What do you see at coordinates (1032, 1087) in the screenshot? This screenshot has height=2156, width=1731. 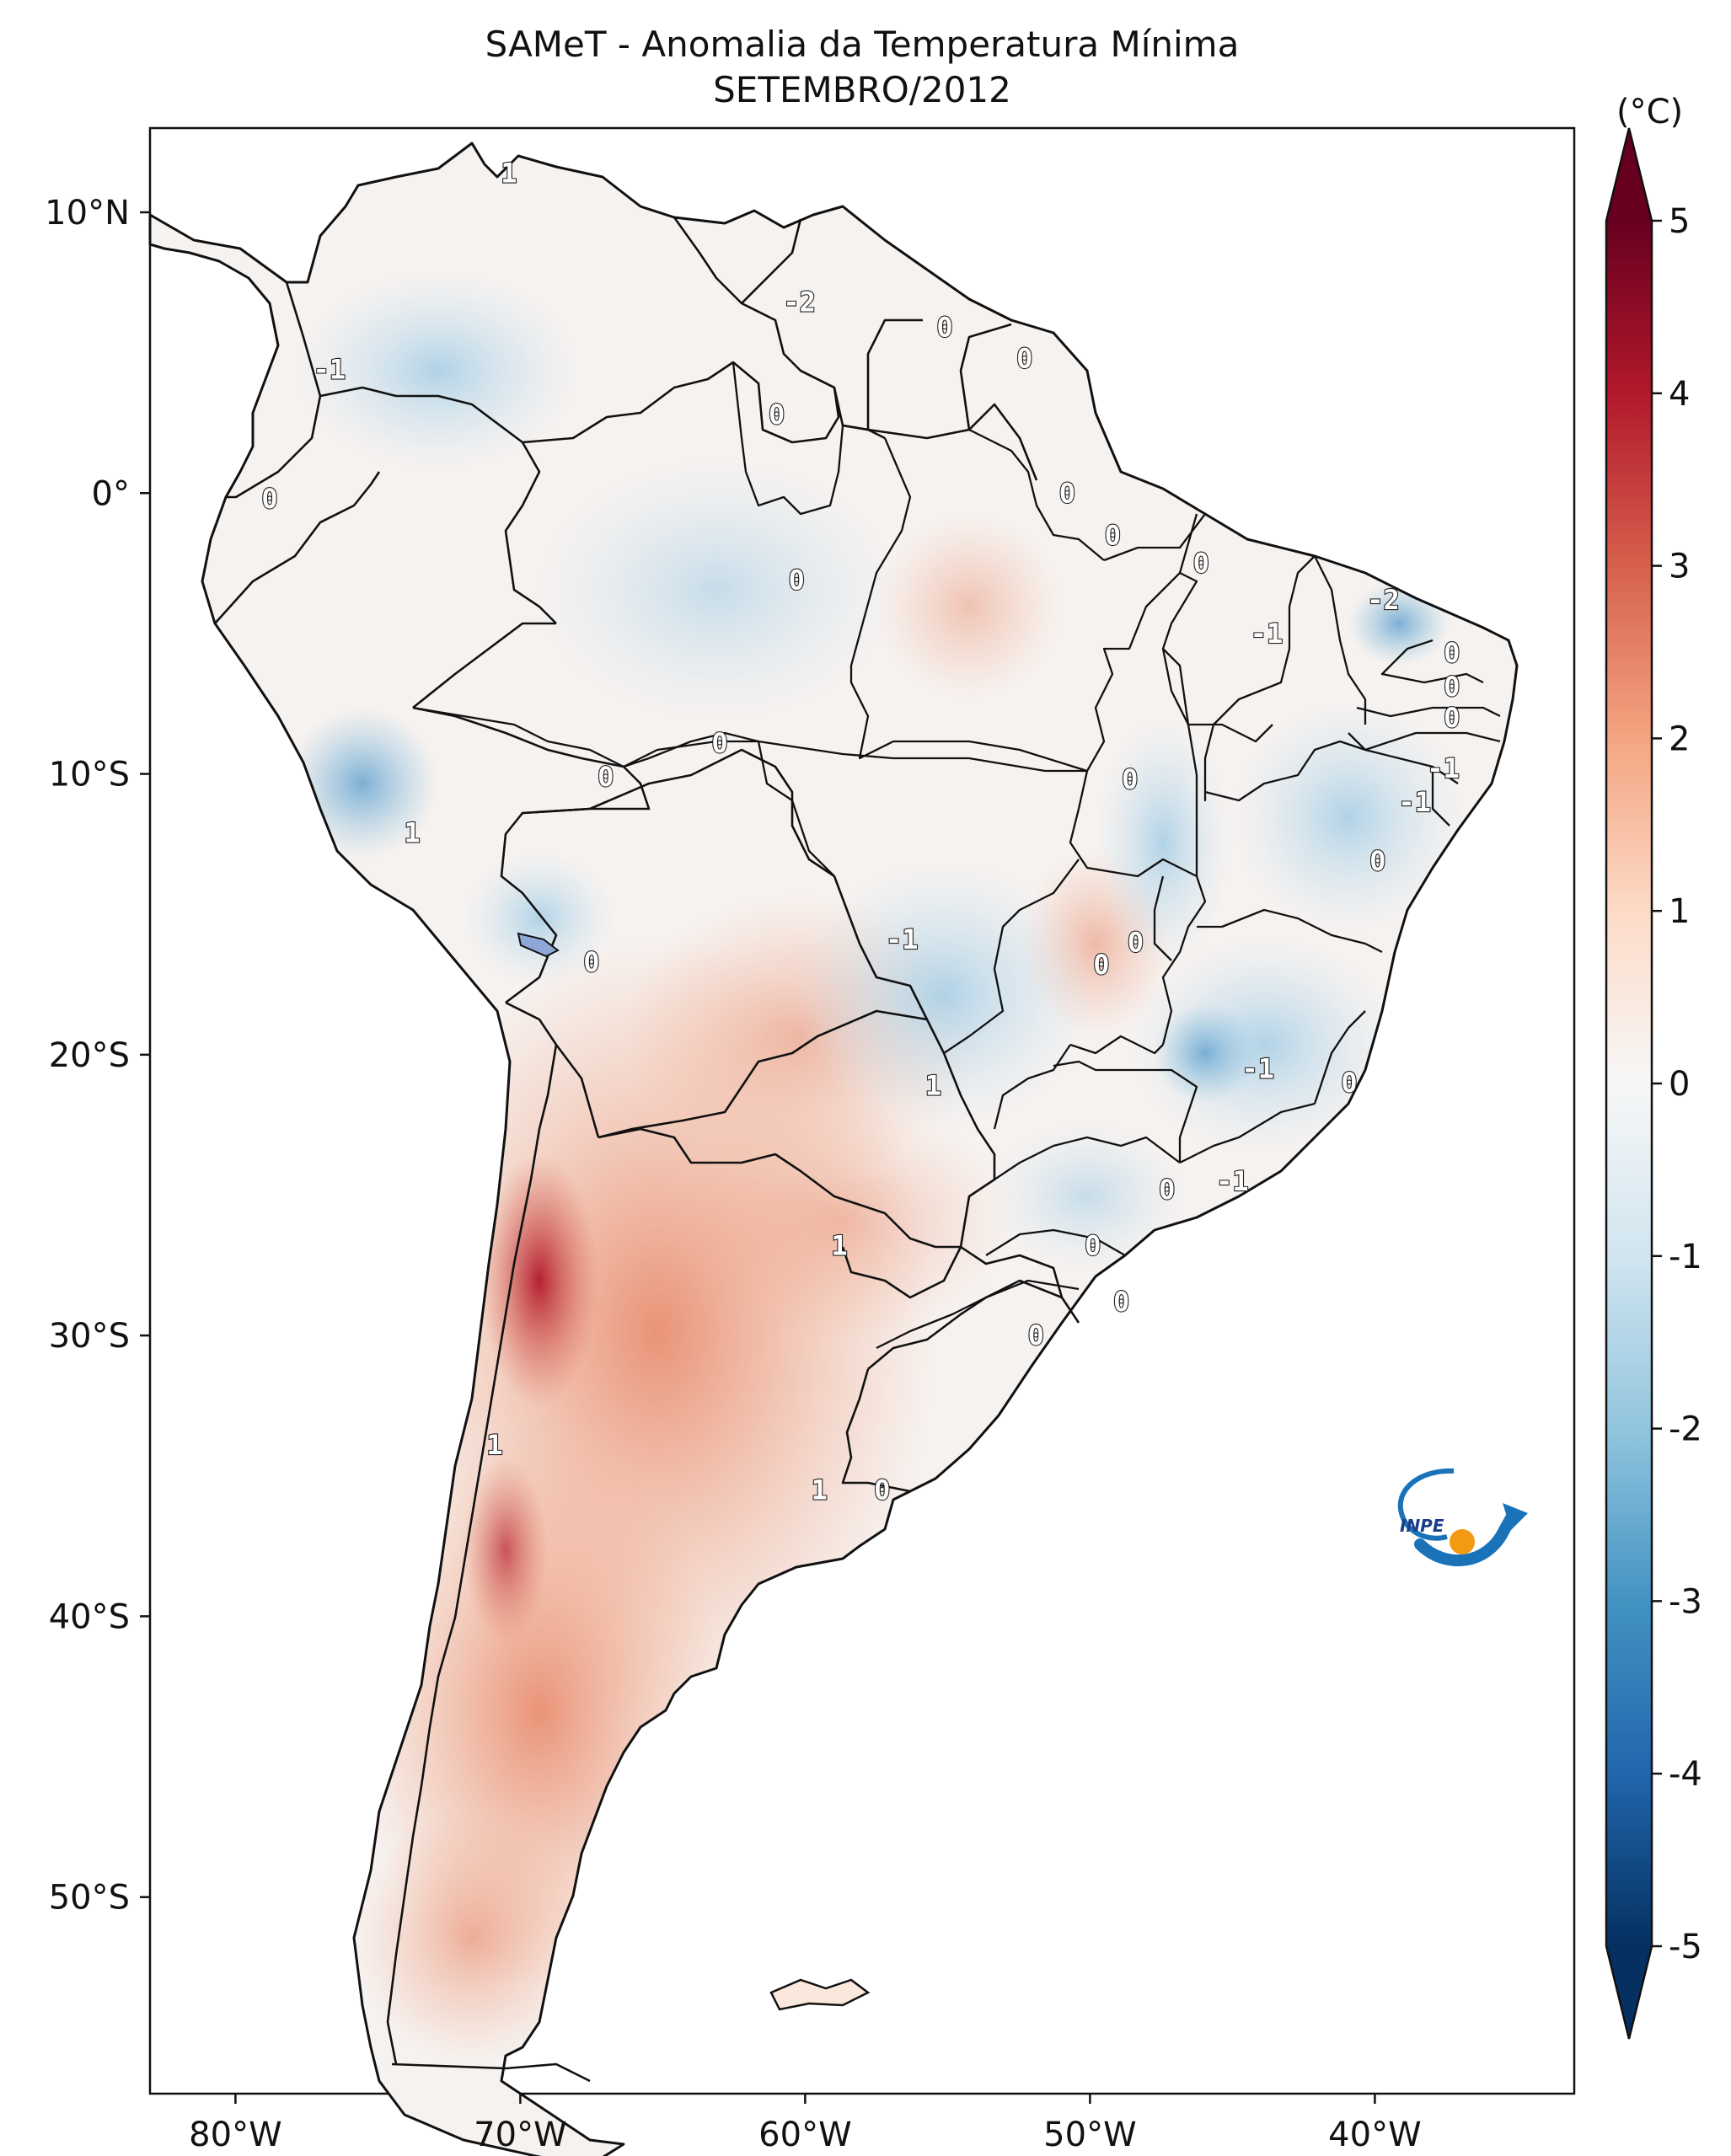 I see `state-border-mato-grosso-do-sul` at bounding box center [1032, 1087].